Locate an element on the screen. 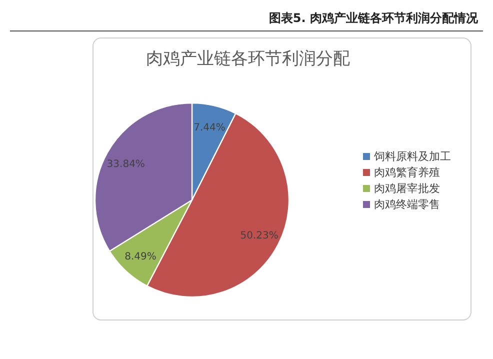 Image resolution: width=493 pixels, height=359 pixels. chart-title: 图表5. 肉鸡产业链各环节利润分配情况 is located at coordinates (373, 18).